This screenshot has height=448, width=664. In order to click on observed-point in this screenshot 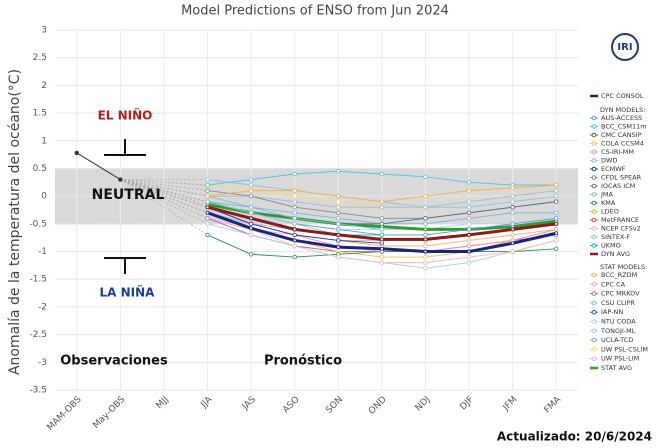, I will do `click(76, 153)`.